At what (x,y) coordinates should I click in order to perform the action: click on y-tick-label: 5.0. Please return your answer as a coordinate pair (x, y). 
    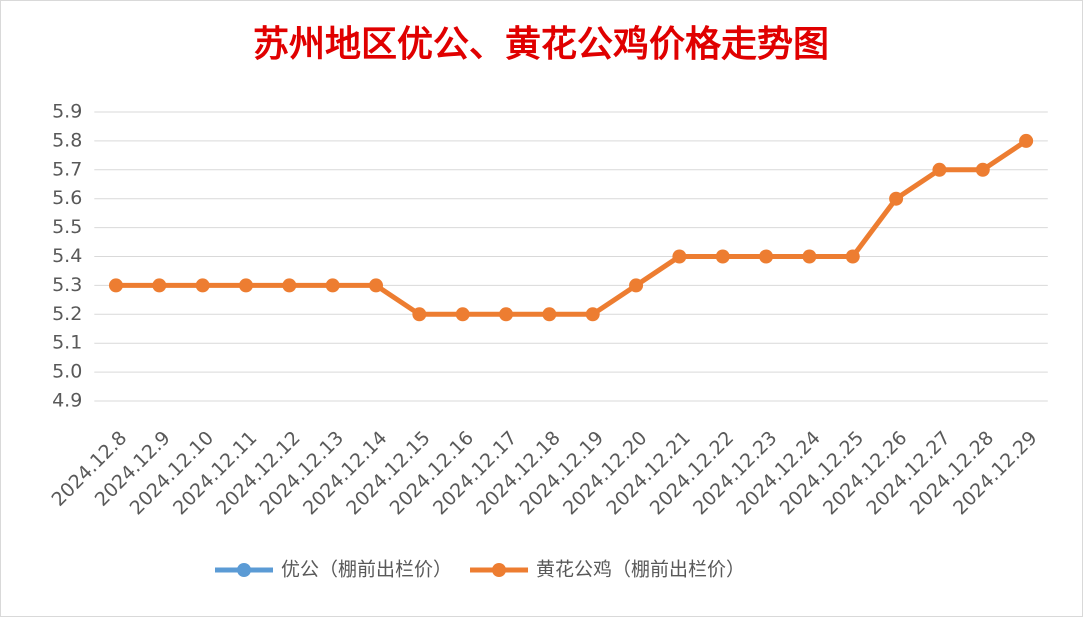
    Looking at the image, I should click on (67, 372).